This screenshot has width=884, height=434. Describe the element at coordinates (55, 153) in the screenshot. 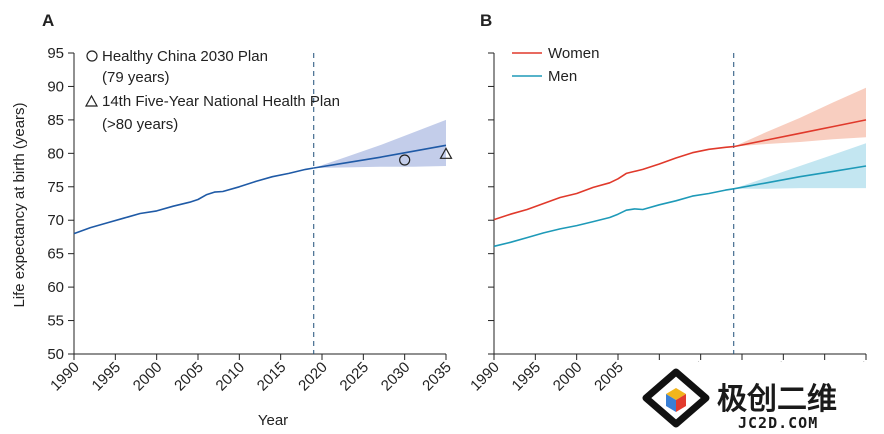

I see `panel-a-y-tick-label: 80` at that location.